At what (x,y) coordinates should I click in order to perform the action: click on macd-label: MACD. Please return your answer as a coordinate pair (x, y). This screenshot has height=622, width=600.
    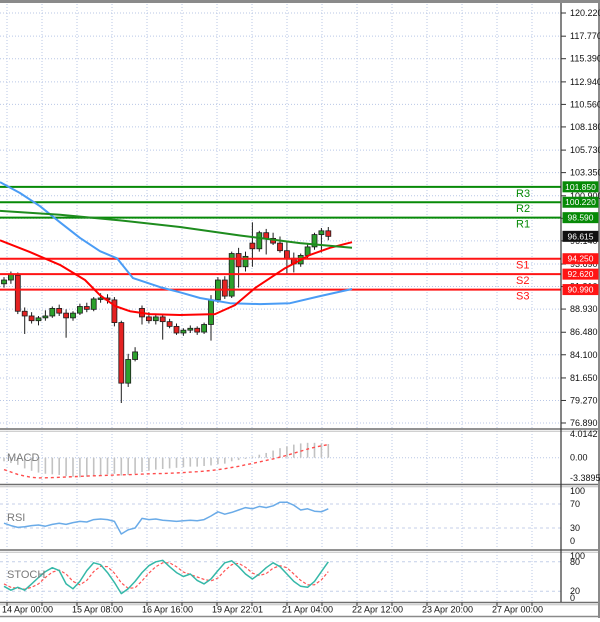
    Looking at the image, I should click on (23, 458).